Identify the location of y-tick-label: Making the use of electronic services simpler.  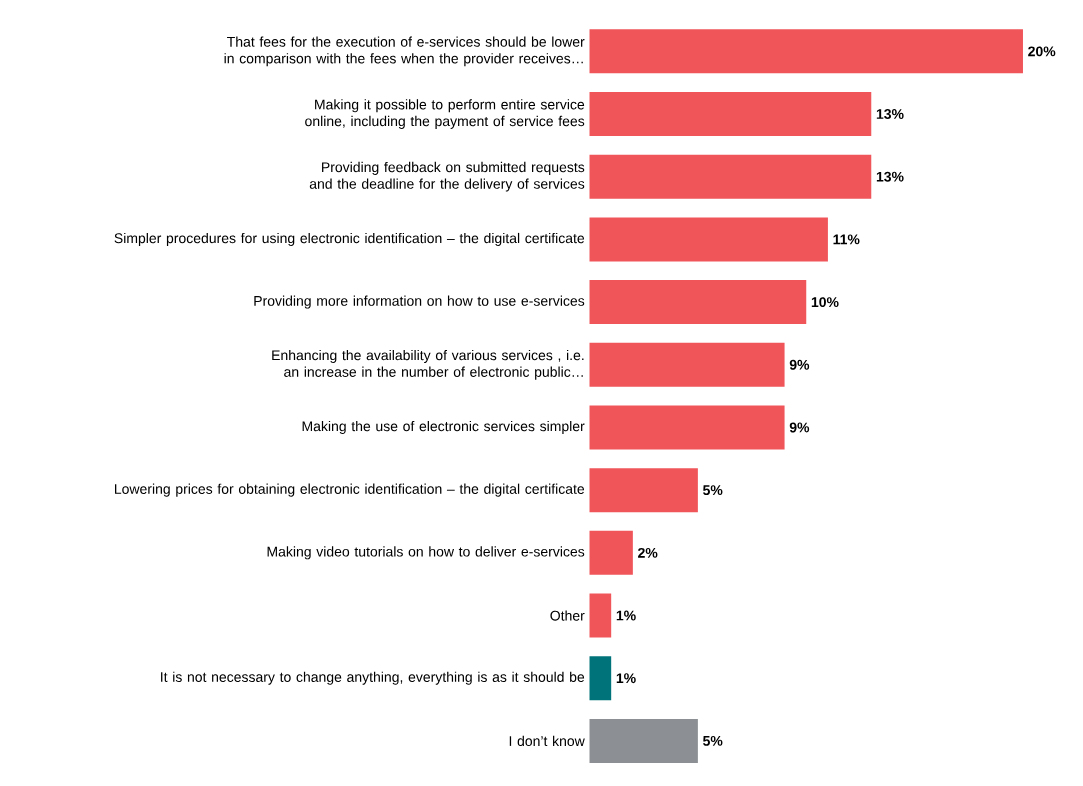
(443, 428).